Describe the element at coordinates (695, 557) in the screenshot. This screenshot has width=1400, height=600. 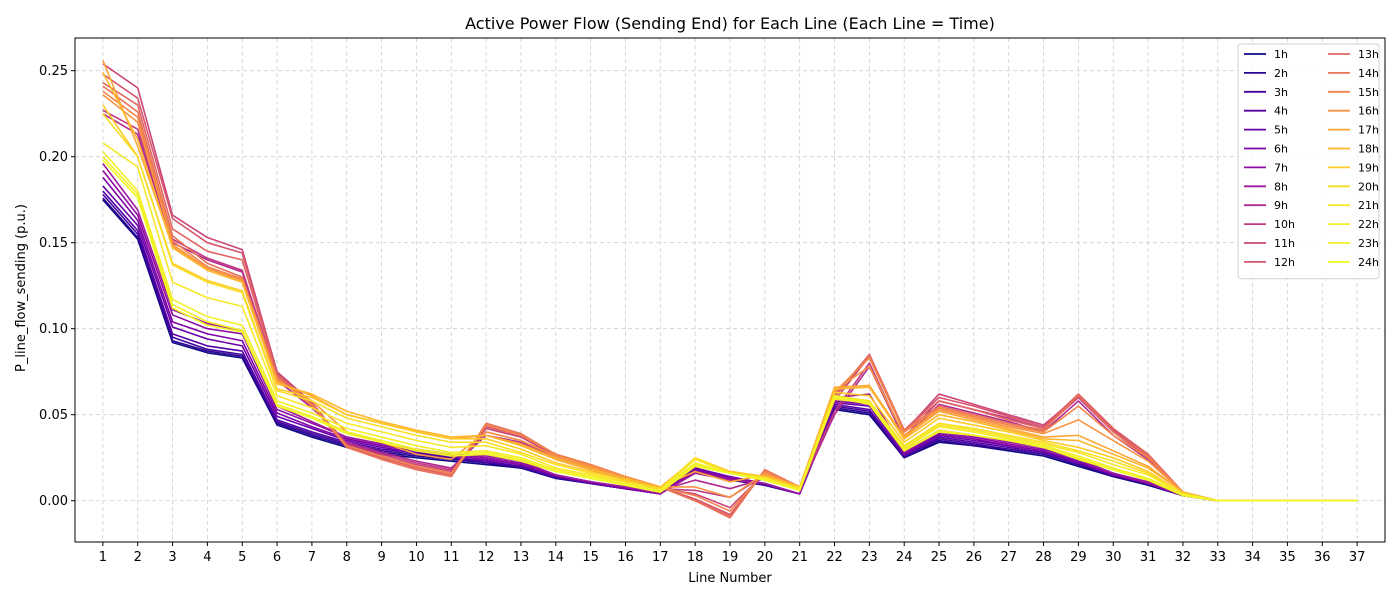
I see `x-tick-label: 18` at that location.